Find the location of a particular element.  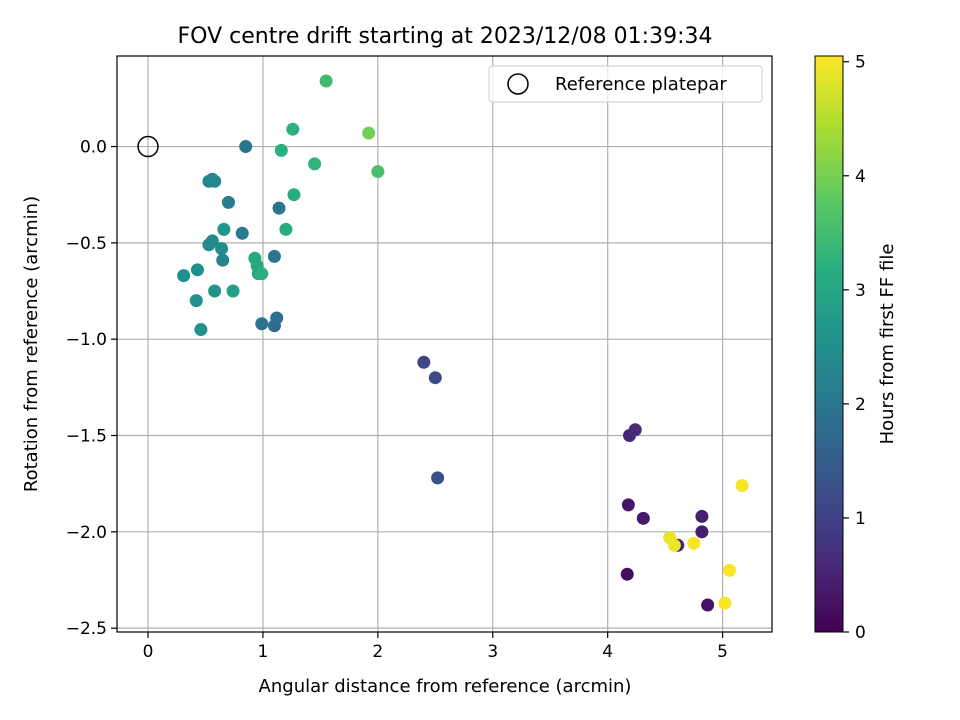

legend-label: Reference platepar is located at coordinates (641, 84).